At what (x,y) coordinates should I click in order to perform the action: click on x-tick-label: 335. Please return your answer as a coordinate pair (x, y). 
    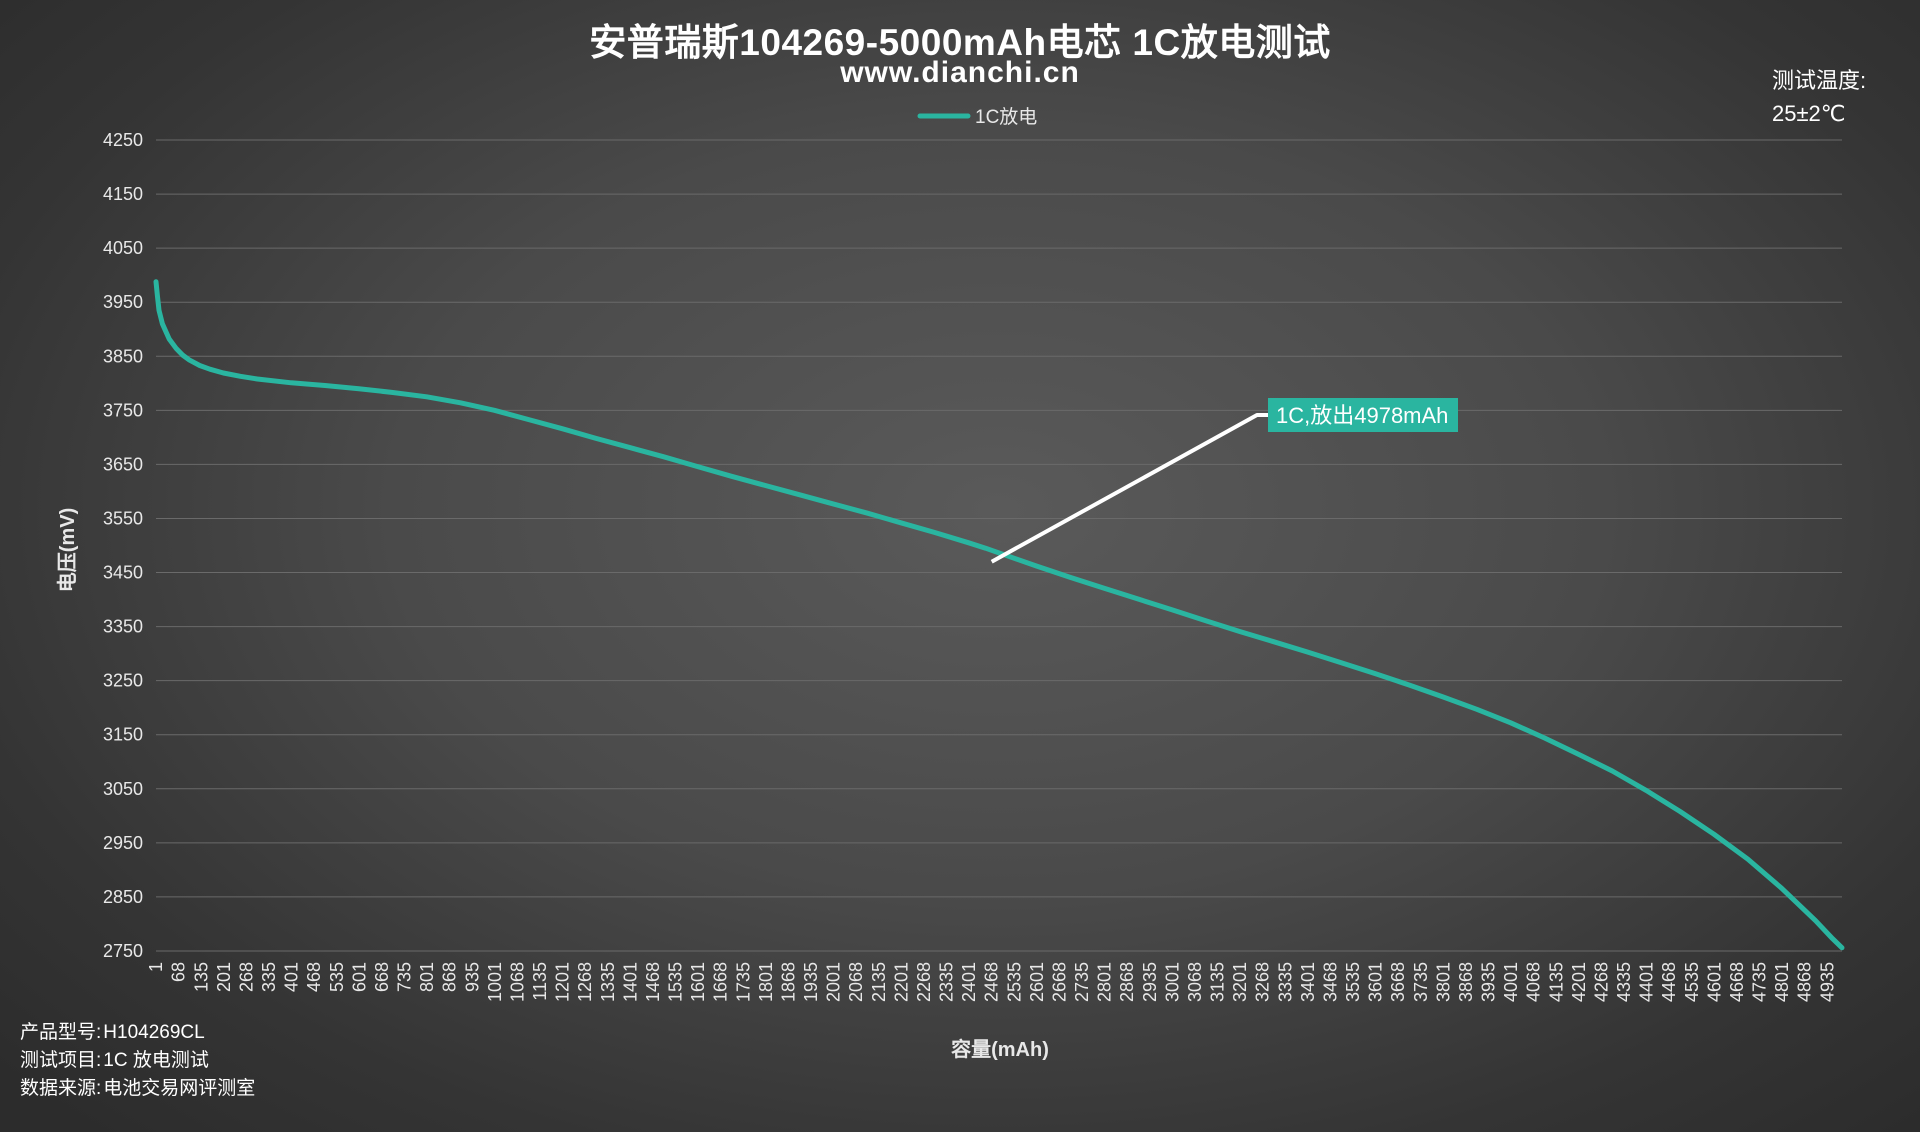
    Looking at the image, I should click on (269, 977).